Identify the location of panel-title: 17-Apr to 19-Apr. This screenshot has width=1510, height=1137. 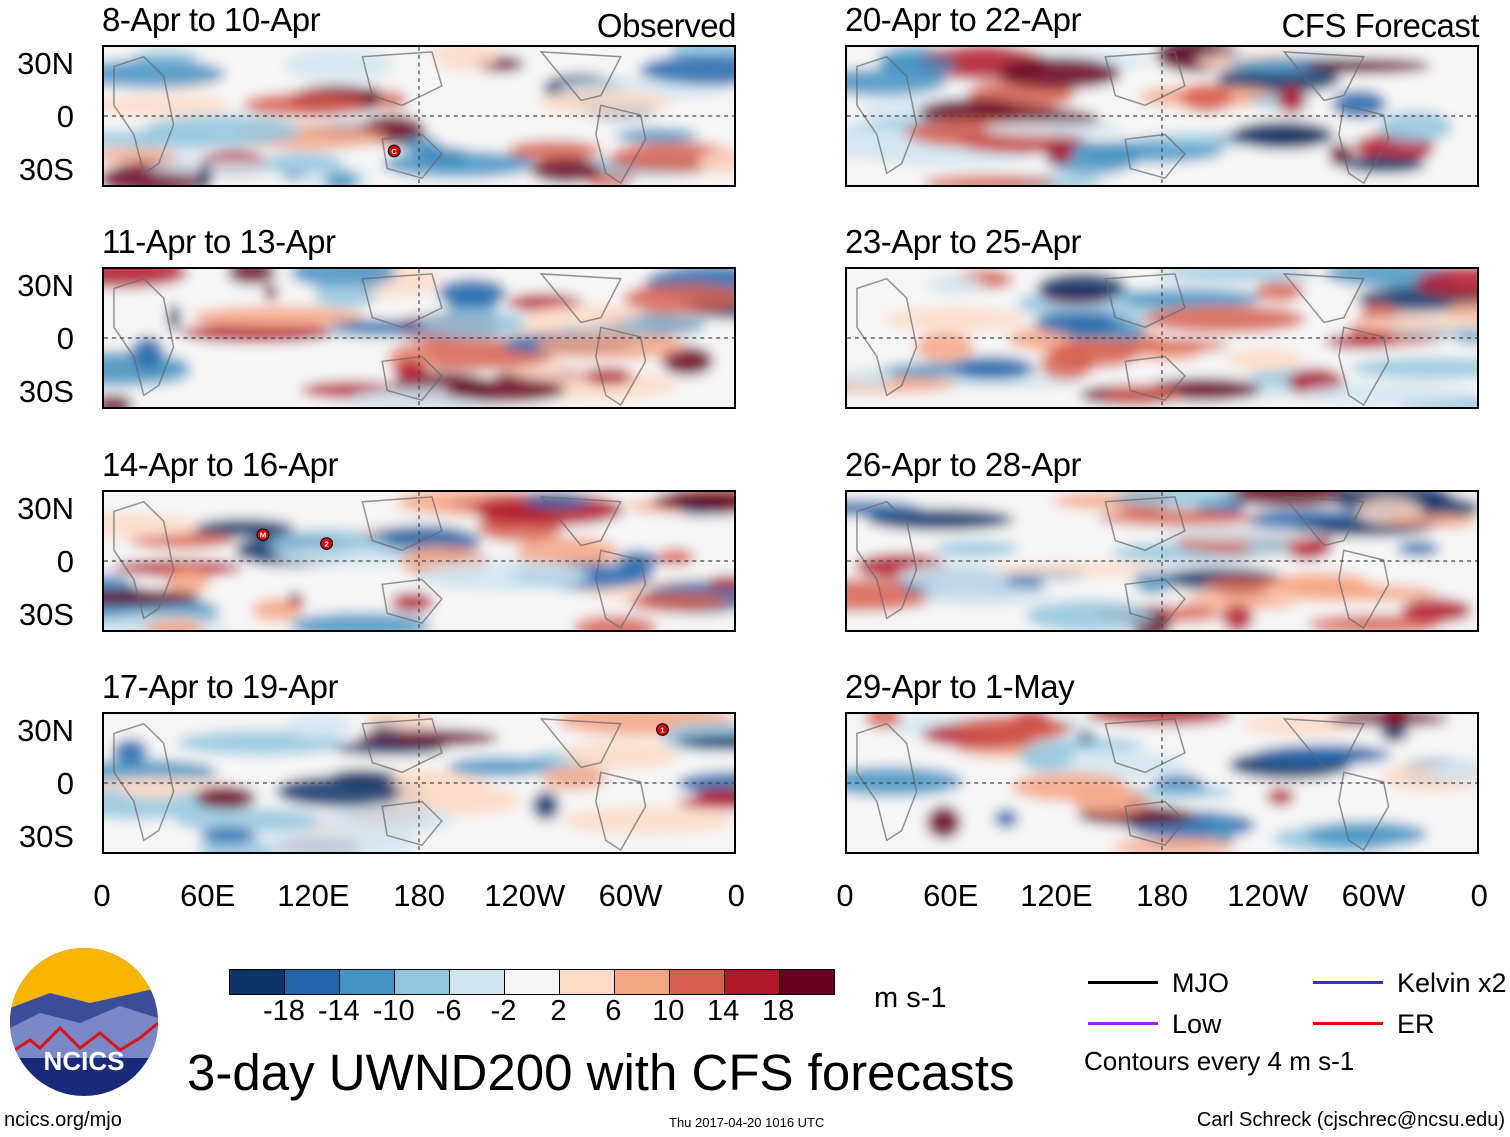
(220, 686).